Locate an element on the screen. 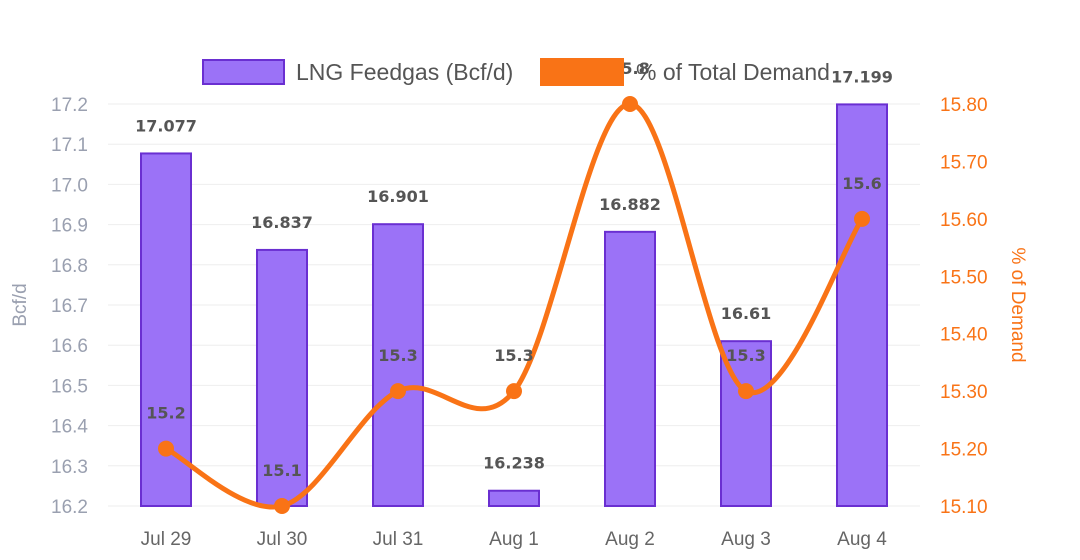 This screenshot has width=1080, height=560. y2-tick-label: 15.40 is located at coordinates (964, 335).